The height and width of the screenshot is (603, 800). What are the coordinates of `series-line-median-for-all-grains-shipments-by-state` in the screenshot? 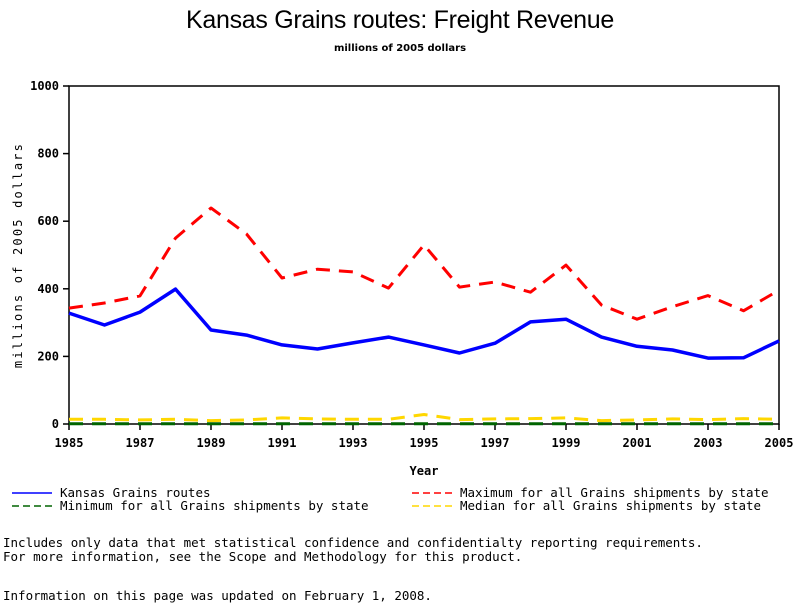 It's located at (424, 418).